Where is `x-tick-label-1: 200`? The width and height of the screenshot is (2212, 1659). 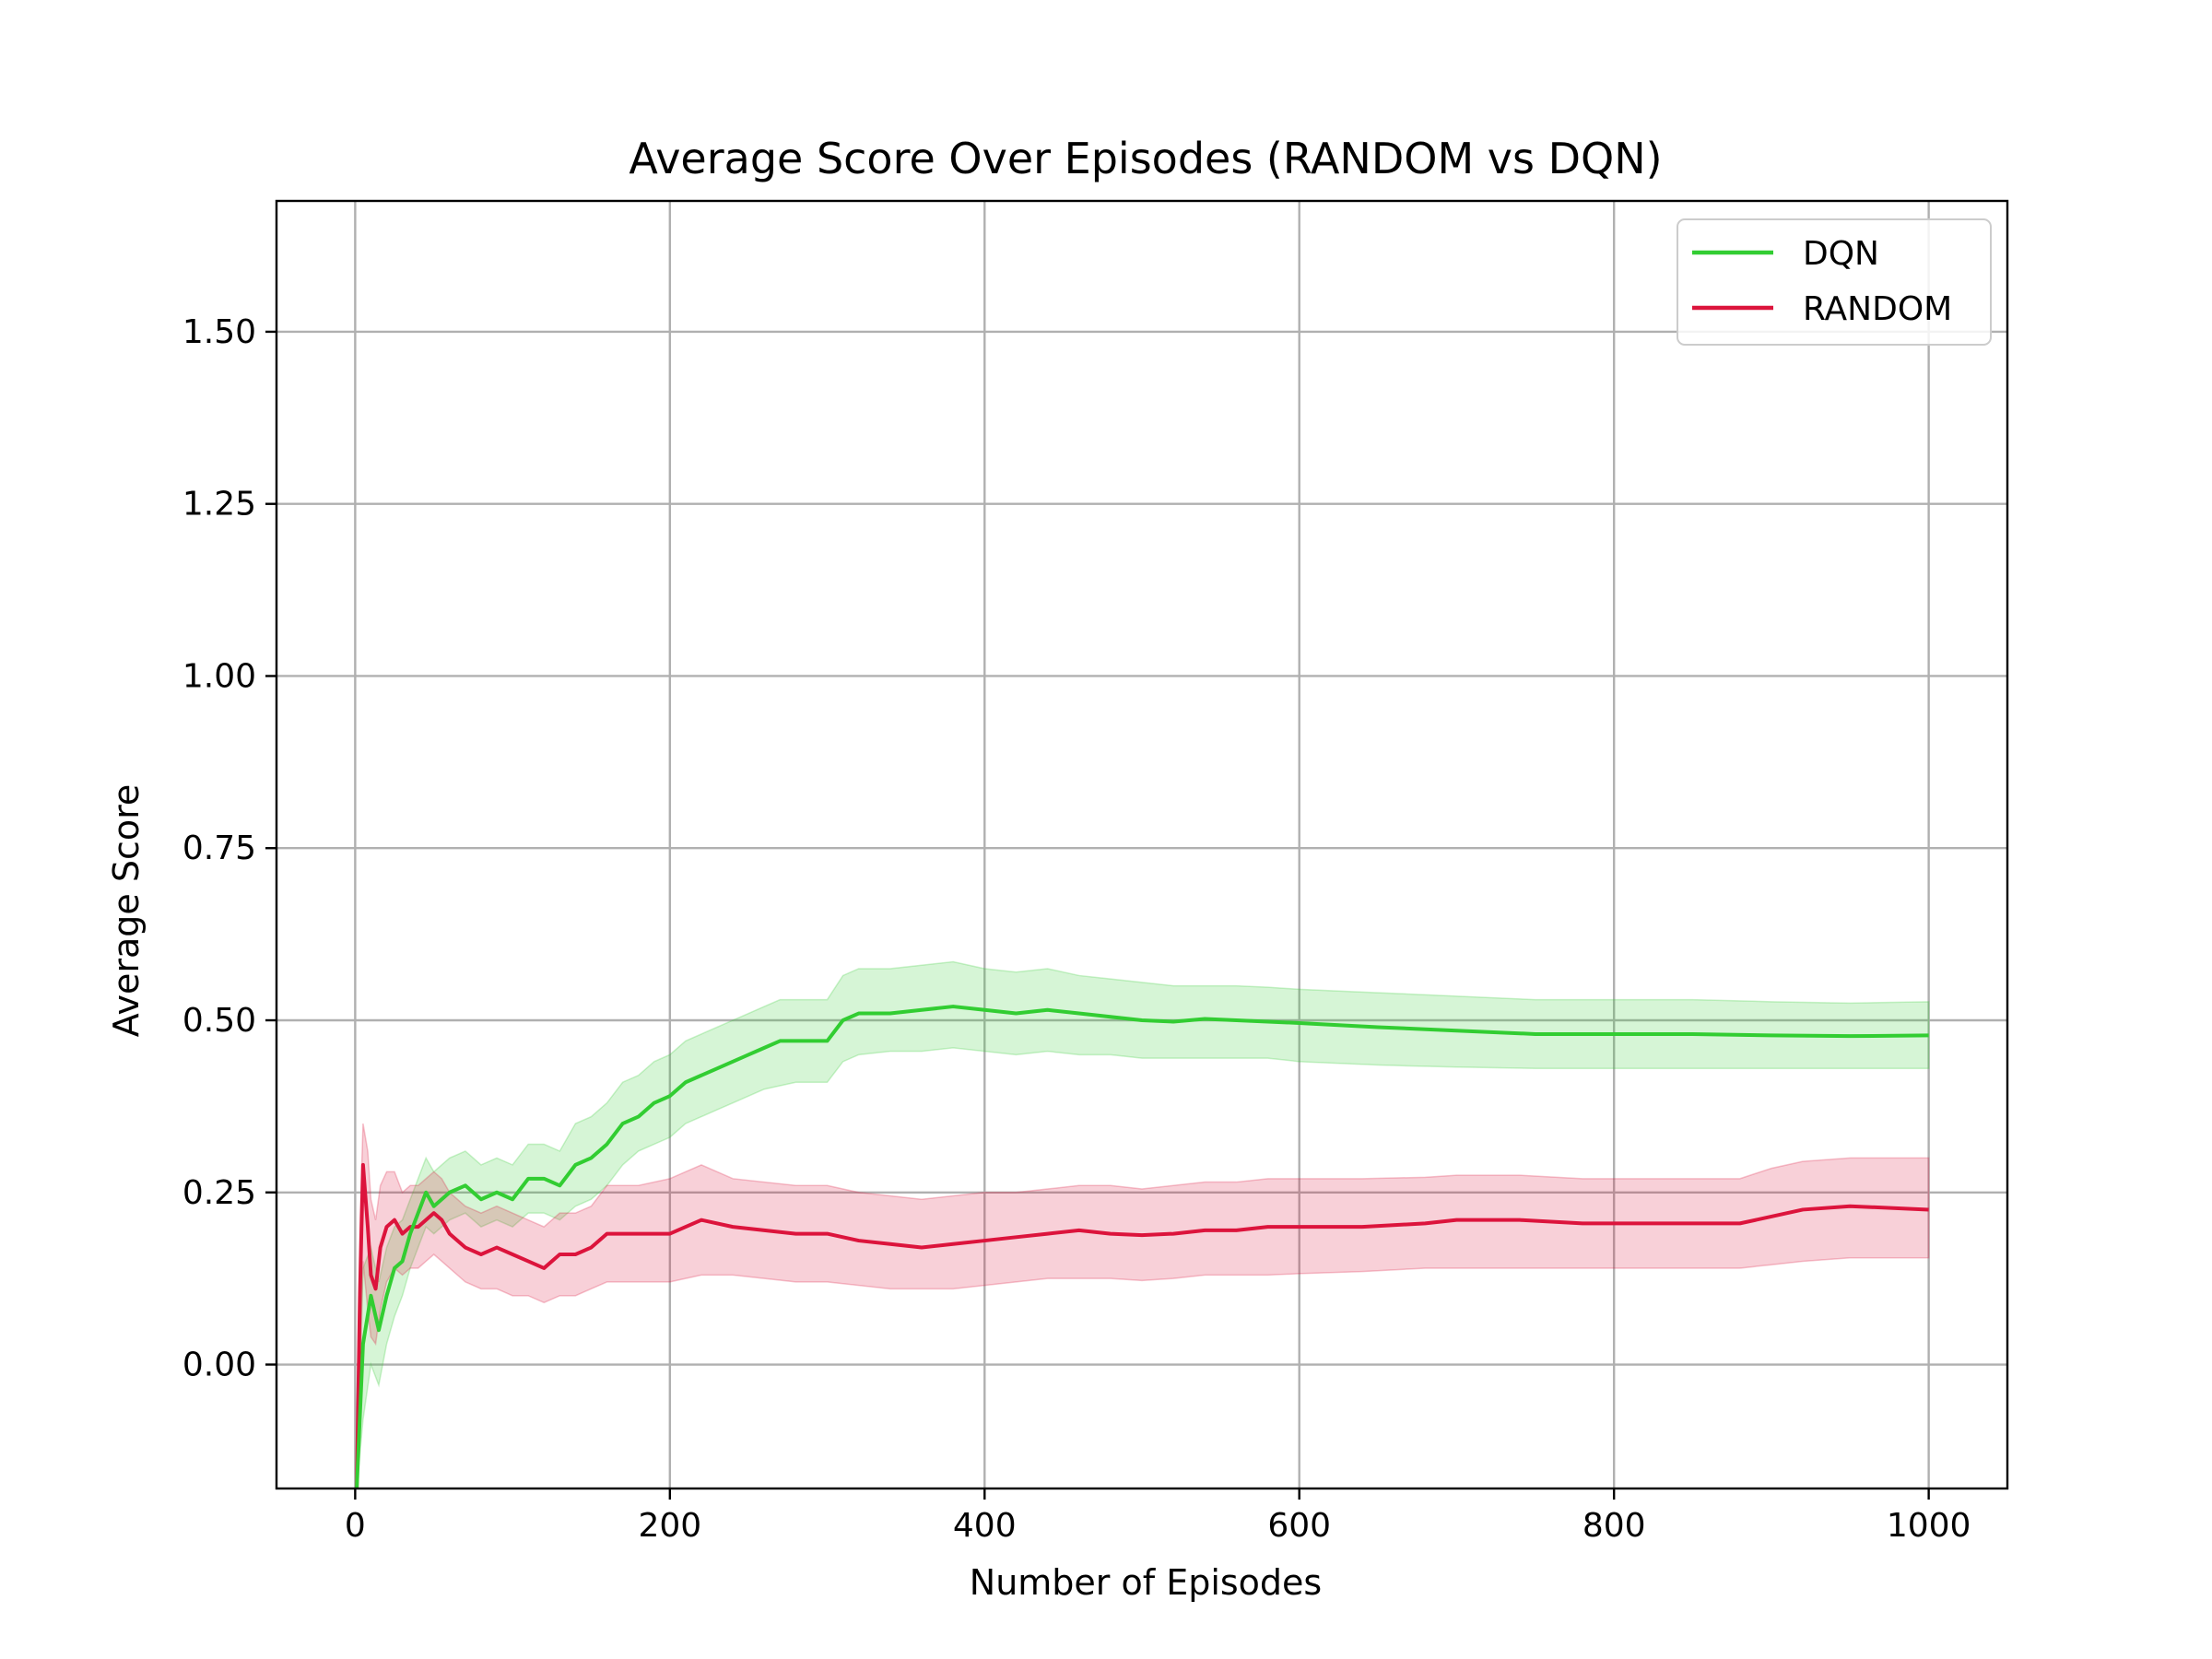 x-tick-label-1: 200 is located at coordinates (669, 1526).